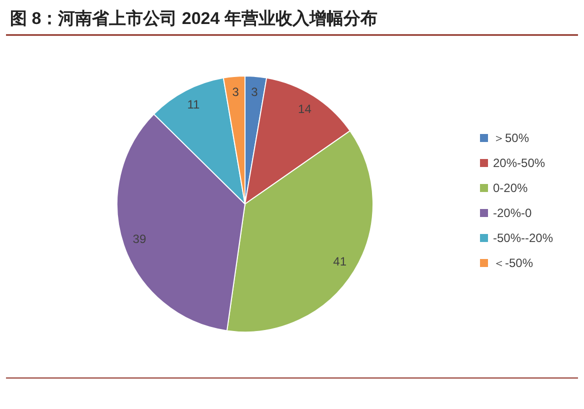 This screenshot has height=409, width=584. What do you see at coordinates (513, 263) in the screenshot?
I see `legend-label: ＜-50%` at bounding box center [513, 263].